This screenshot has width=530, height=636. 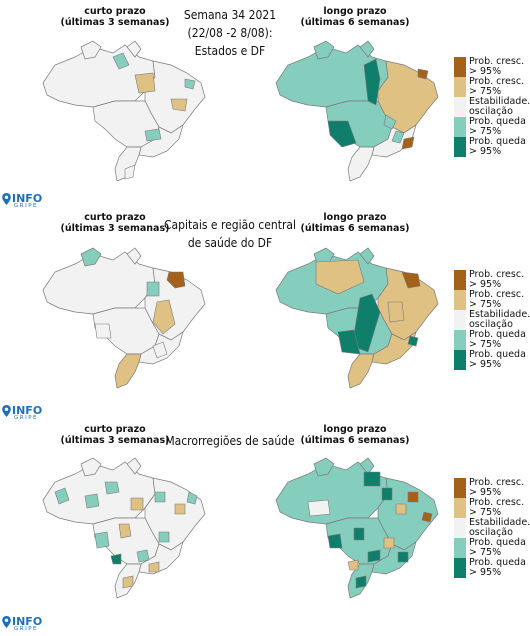 I want to click on title-line: de saúde do DF, so click(x=230, y=243).